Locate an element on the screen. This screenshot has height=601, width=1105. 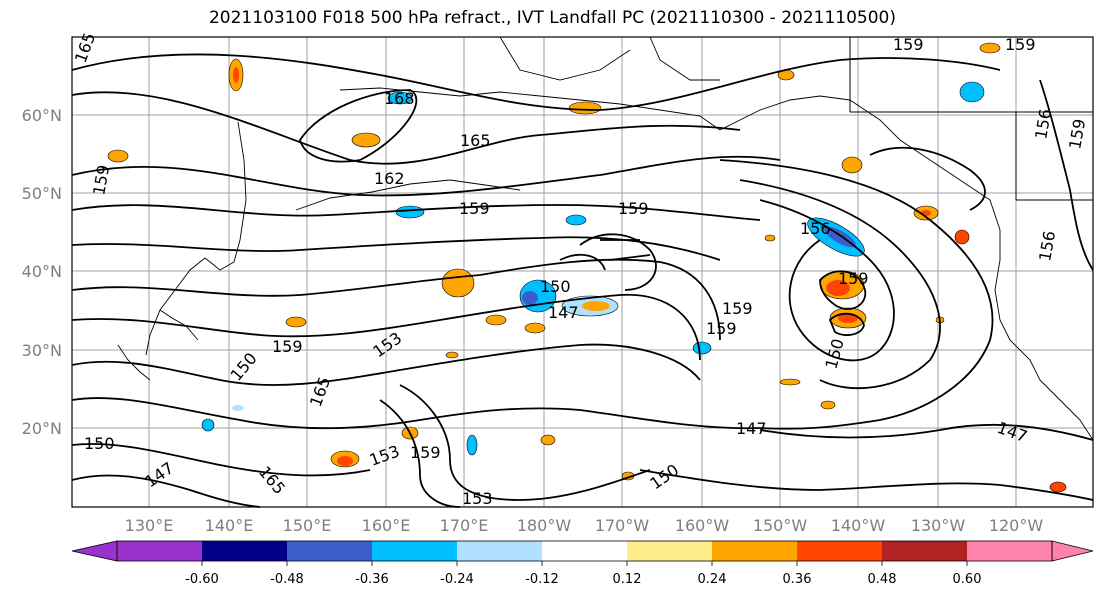
colorbar-extend-high is located at coordinates (1072, 551).